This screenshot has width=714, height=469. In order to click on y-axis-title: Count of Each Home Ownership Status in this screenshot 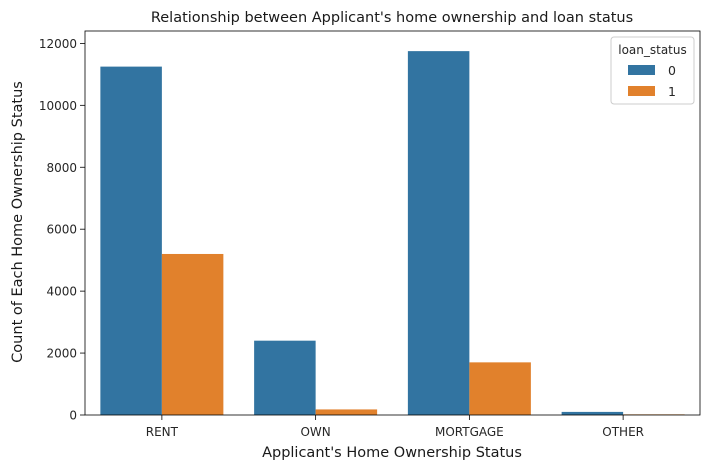, I will do `click(18, 222)`.